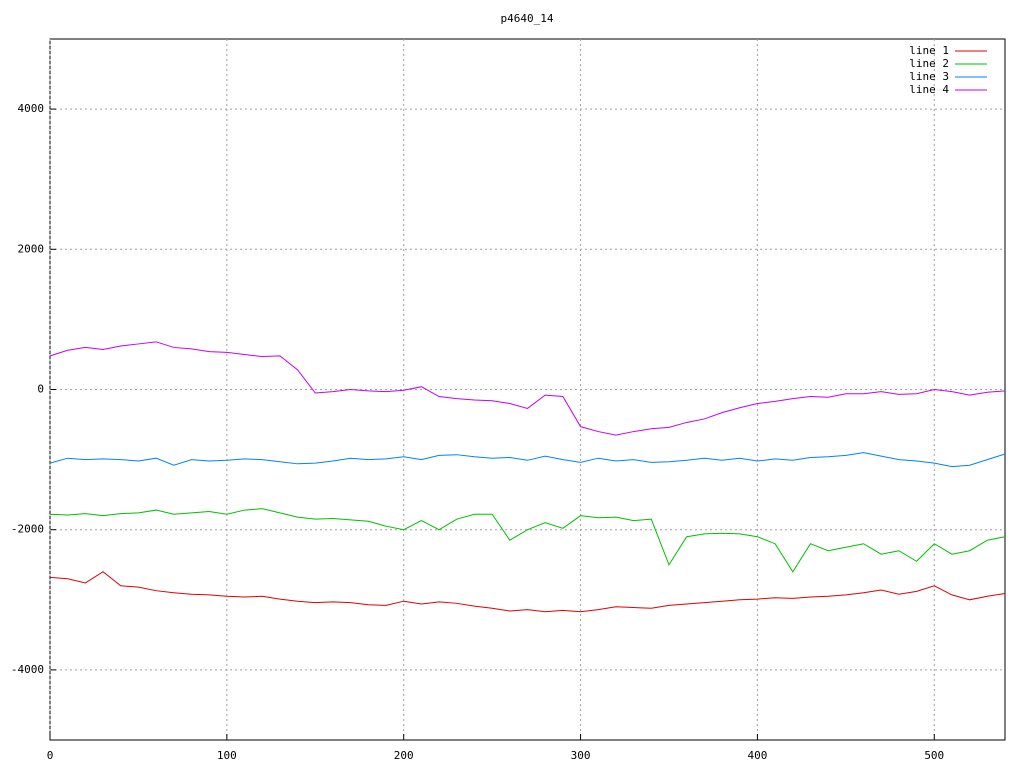  What do you see at coordinates (934, 755) in the screenshot?
I see `x-tick-label: 500` at bounding box center [934, 755].